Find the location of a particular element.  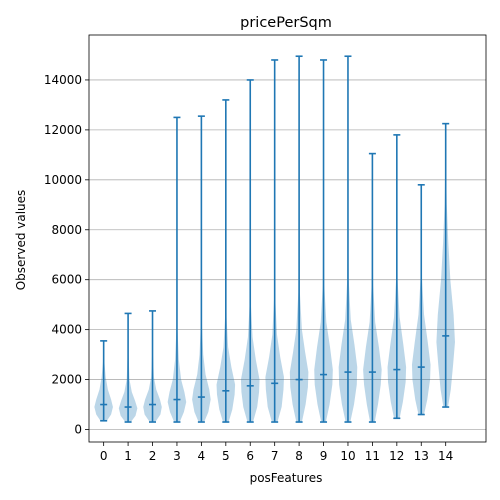

chart-title: pricePerSqm is located at coordinates (286, 23).